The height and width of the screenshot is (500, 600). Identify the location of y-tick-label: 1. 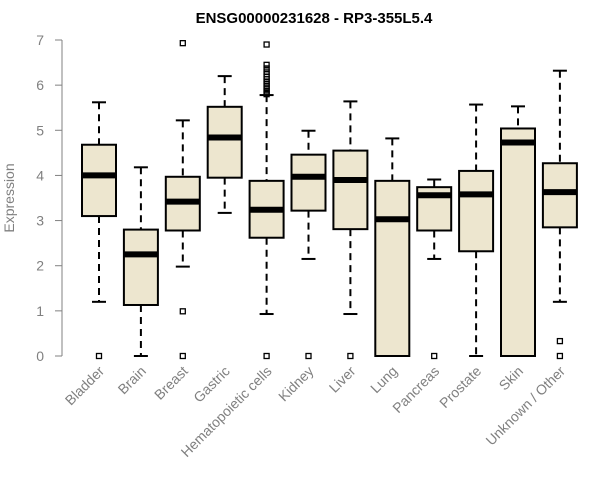
(40, 311).